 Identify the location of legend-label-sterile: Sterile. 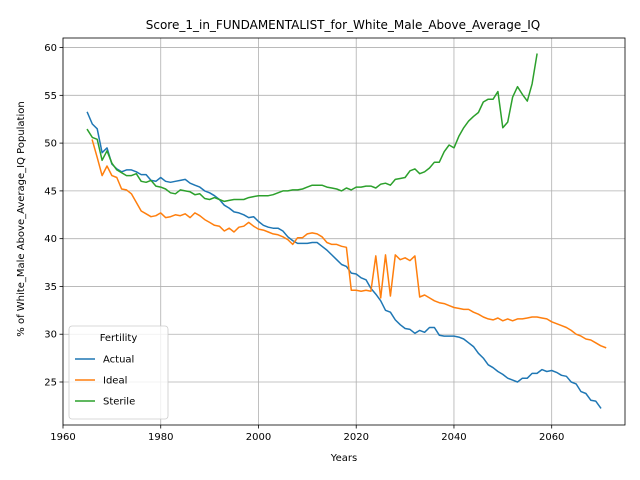
(119, 402).